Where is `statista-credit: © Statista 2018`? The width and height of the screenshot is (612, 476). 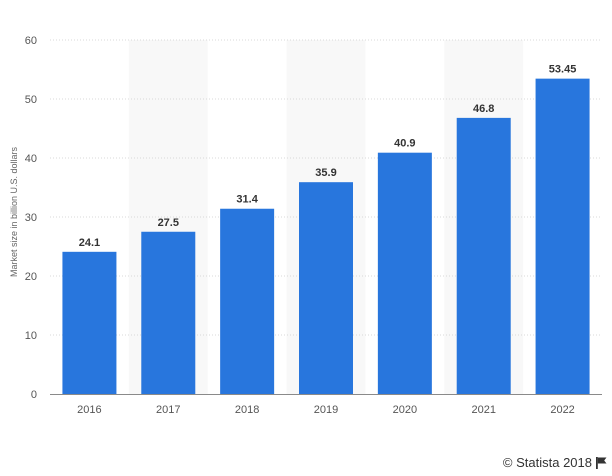 statista-credit: © Statista 2018 is located at coordinates (555, 462).